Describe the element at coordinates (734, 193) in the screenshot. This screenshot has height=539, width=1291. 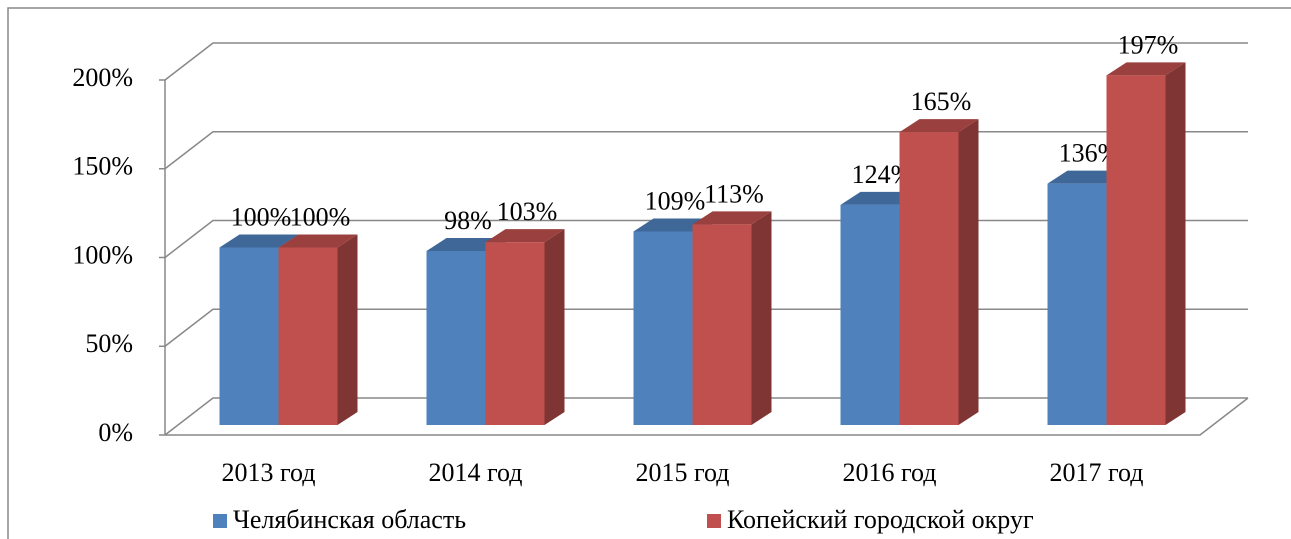
I see `data-label: 113%` at that location.